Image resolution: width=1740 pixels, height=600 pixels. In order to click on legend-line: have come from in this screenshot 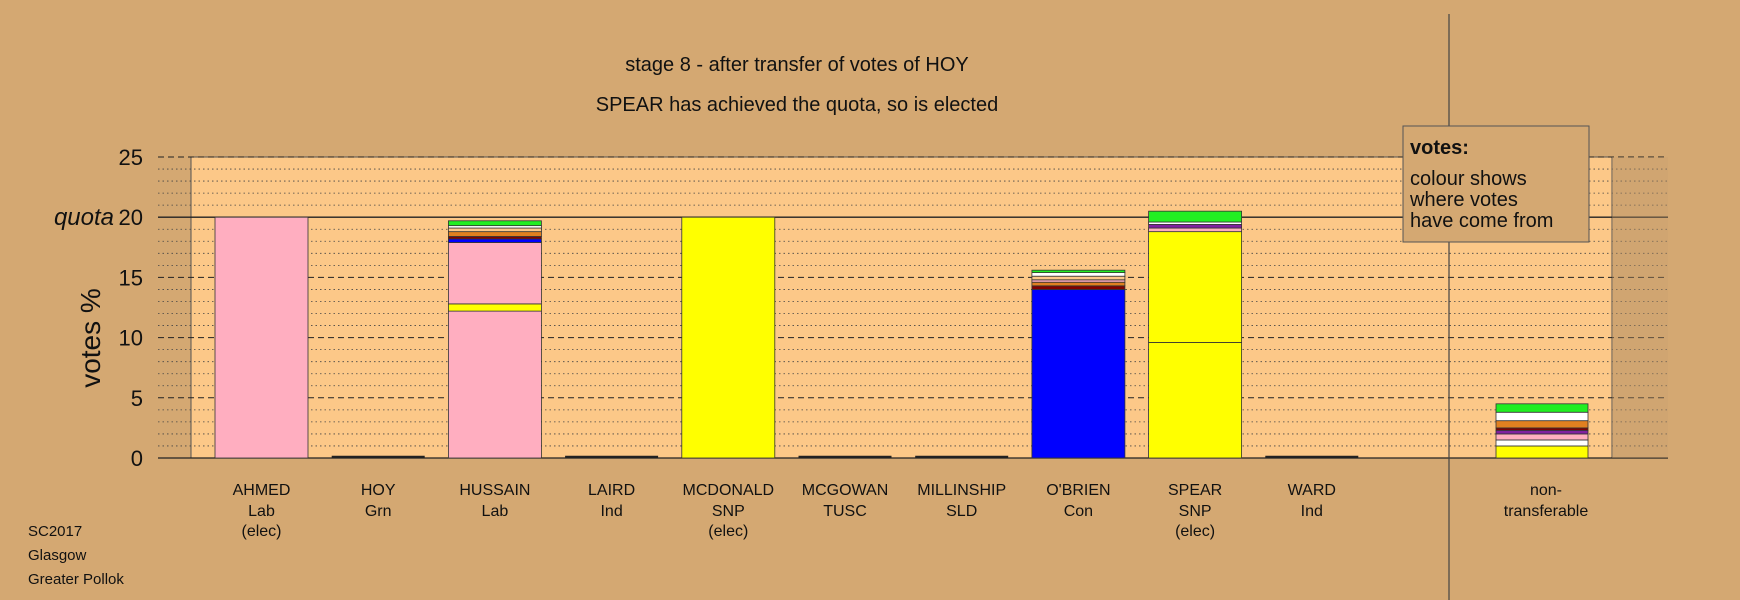, I will do `click(1481, 221)`.